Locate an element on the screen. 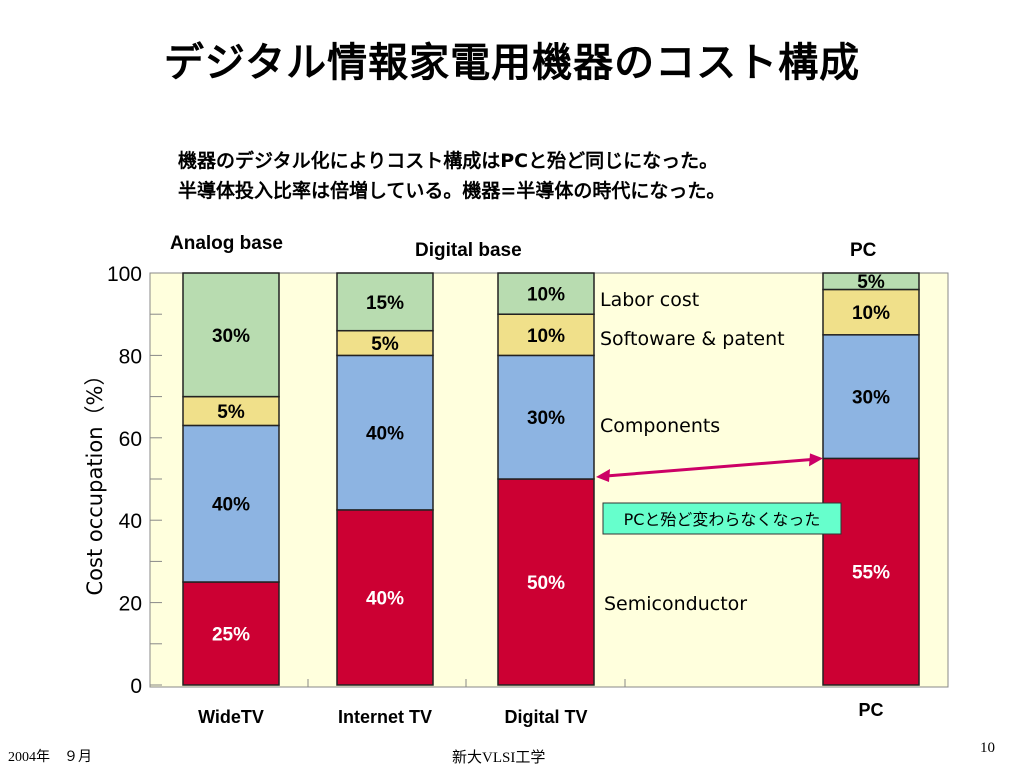  series-label: Components is located at coordinates (660, 426).